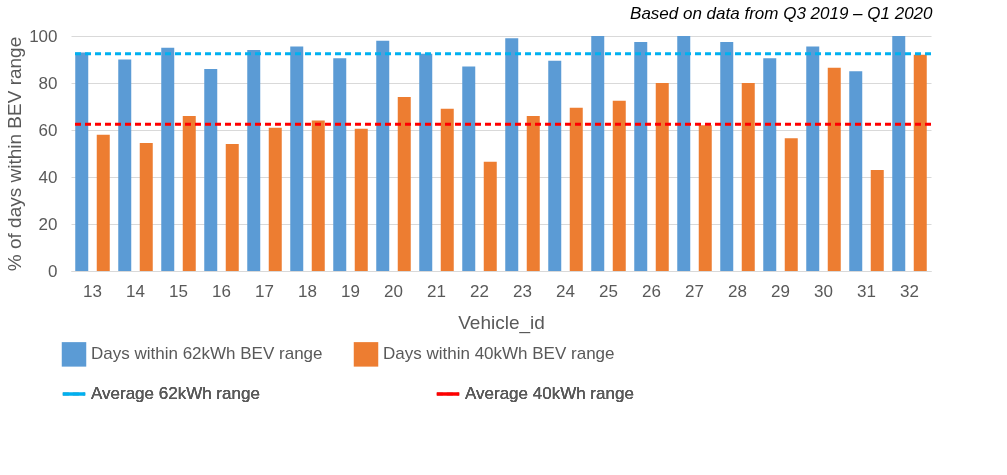 This screenshot has height=475, width=1007. I want to click on x-tick-label: 26, so click(651, 291).